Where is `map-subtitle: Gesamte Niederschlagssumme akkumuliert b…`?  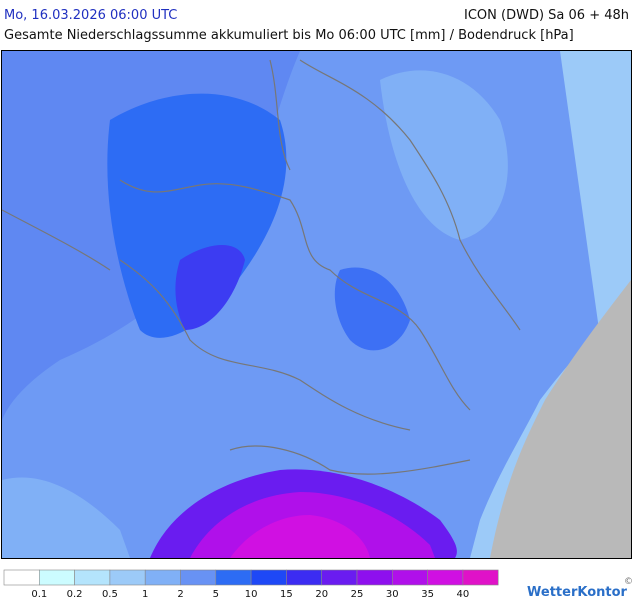 map-subtitle: Gesamte Niederschlagssumme akkumuliert b… is located at coordinates (289, 35).